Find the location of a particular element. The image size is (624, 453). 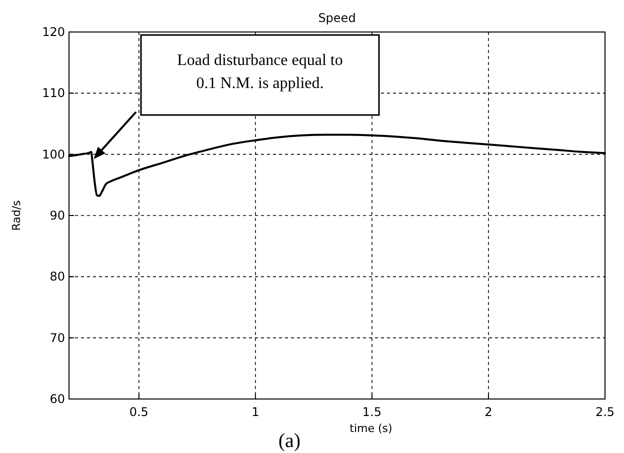

x-tick-label: 1 is located at coordinates (256, 412).